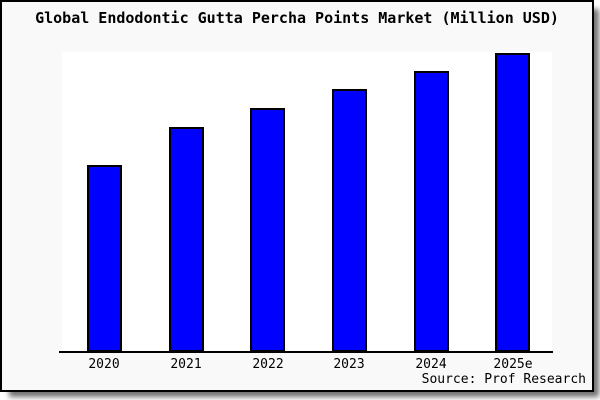  What do you see at coordinates (267, 230) in the screenshot?
I see `bar-2022` at bounding box center [267, 230].